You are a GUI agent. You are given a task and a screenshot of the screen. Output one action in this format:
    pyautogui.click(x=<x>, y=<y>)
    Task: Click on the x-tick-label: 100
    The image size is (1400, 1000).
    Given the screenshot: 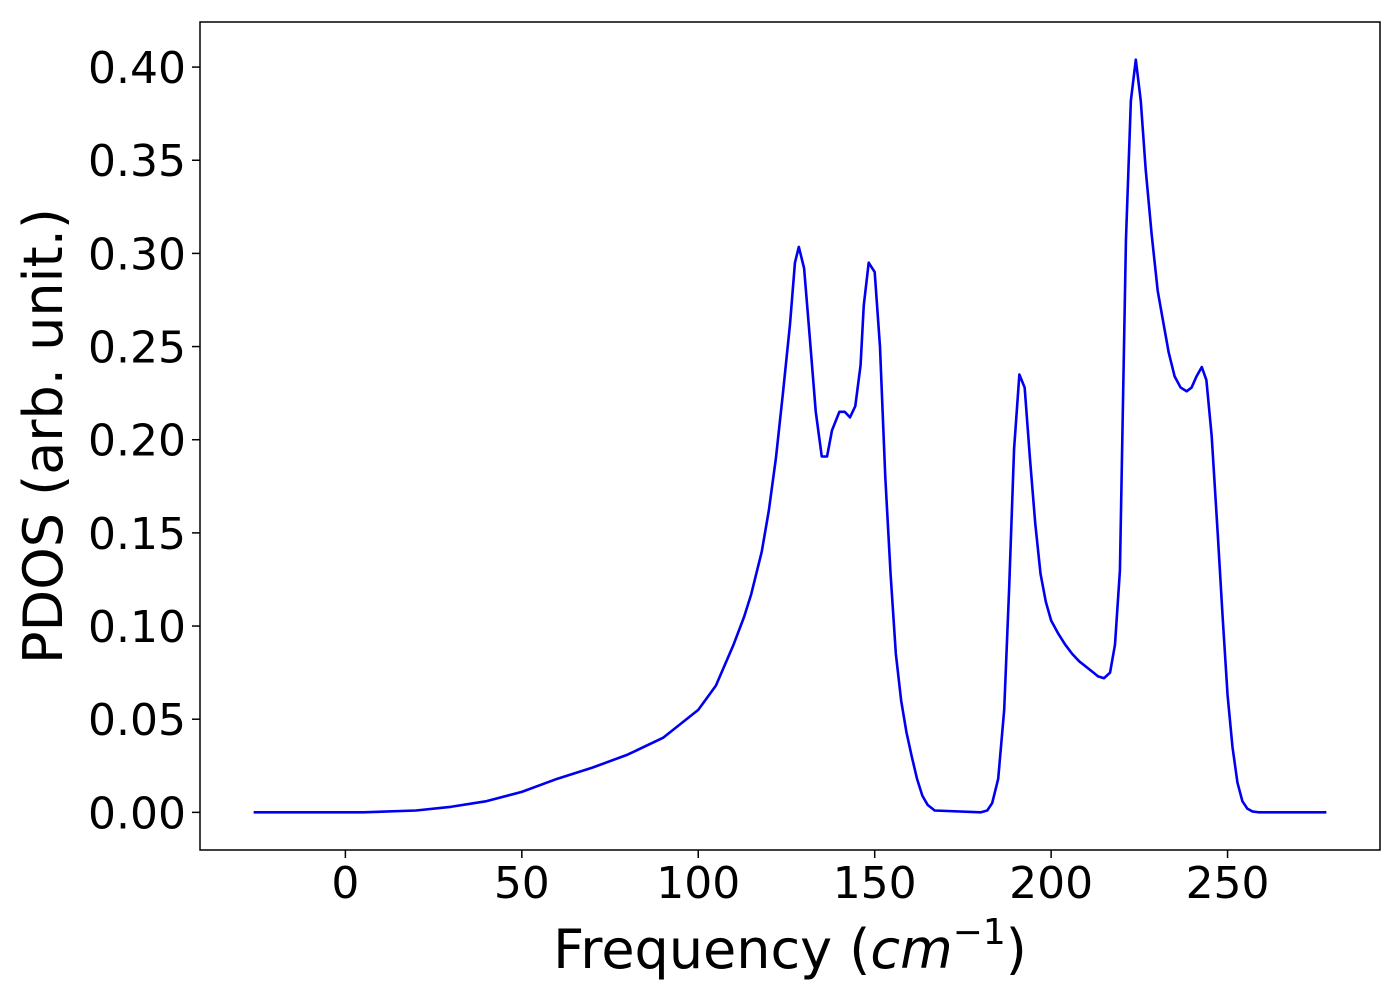 What is the action you would take?
    pyautogui.click(x=698, y=883)
    